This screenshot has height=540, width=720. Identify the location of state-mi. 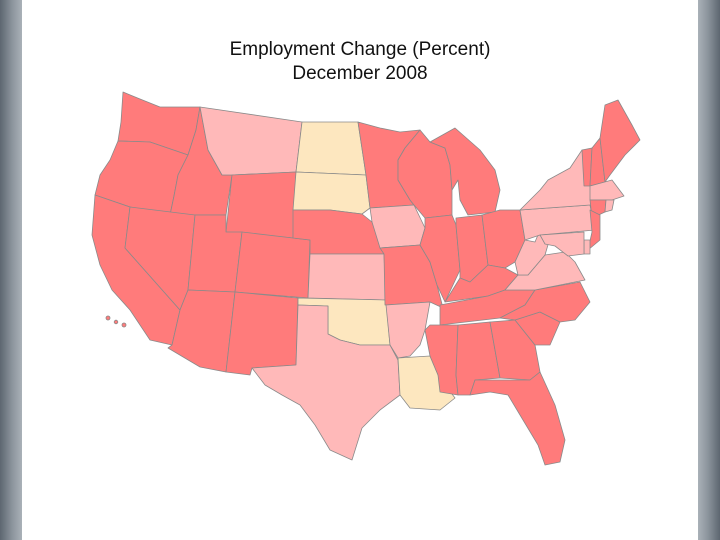
(465, 171).